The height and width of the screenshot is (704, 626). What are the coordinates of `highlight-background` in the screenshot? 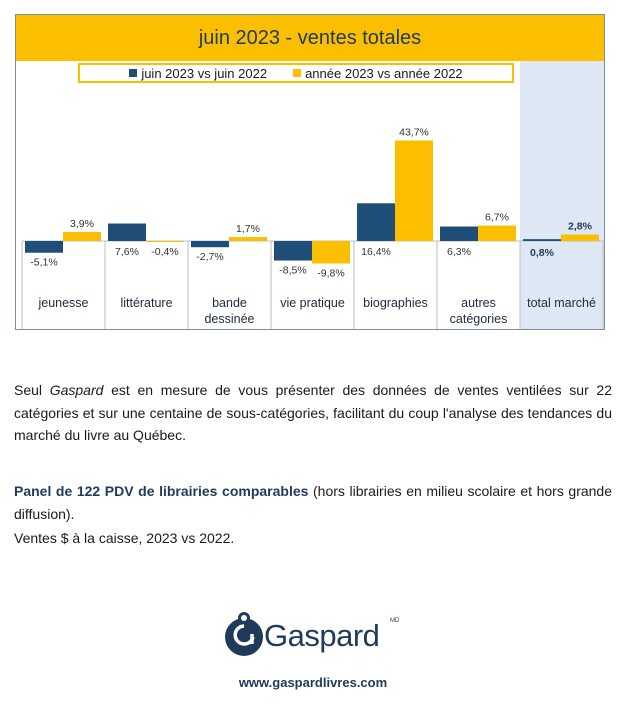 It's located at (562, 195).